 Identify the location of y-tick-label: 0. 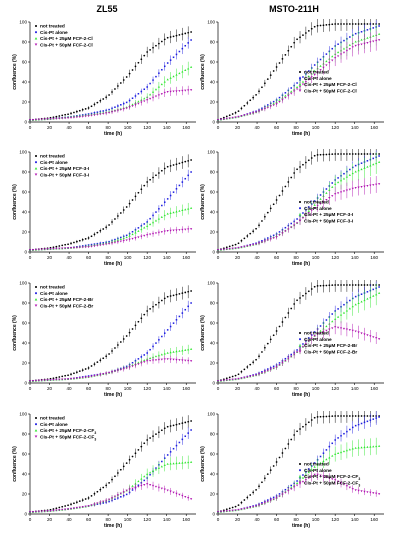
(25, 514).